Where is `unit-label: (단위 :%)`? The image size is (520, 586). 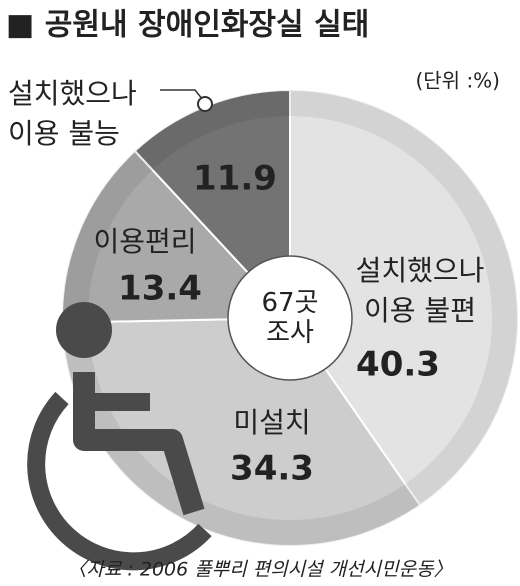
unit-label: (단위 :%) is located at coordinates (457, 81).